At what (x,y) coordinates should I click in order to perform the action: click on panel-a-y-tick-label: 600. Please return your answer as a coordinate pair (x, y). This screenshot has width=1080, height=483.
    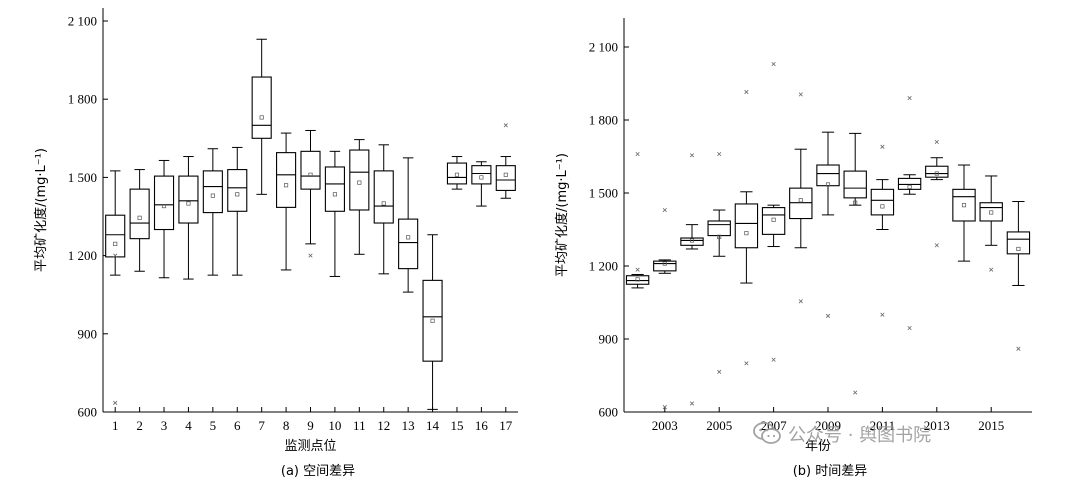
    Looking at the image, I should click on (88, 412).